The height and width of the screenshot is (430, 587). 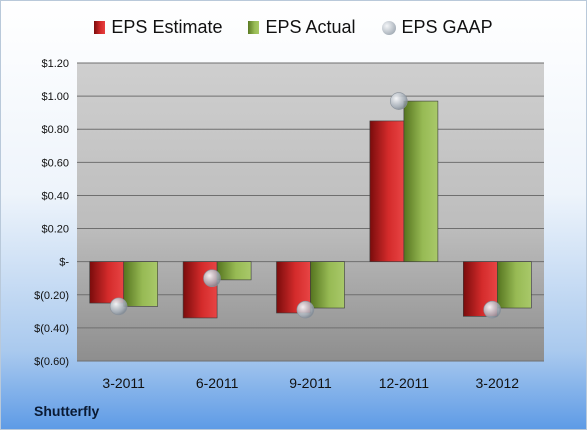 I want to click on legend-label-eps-estimate: EPS Estimate, so click(x=167, y=27).